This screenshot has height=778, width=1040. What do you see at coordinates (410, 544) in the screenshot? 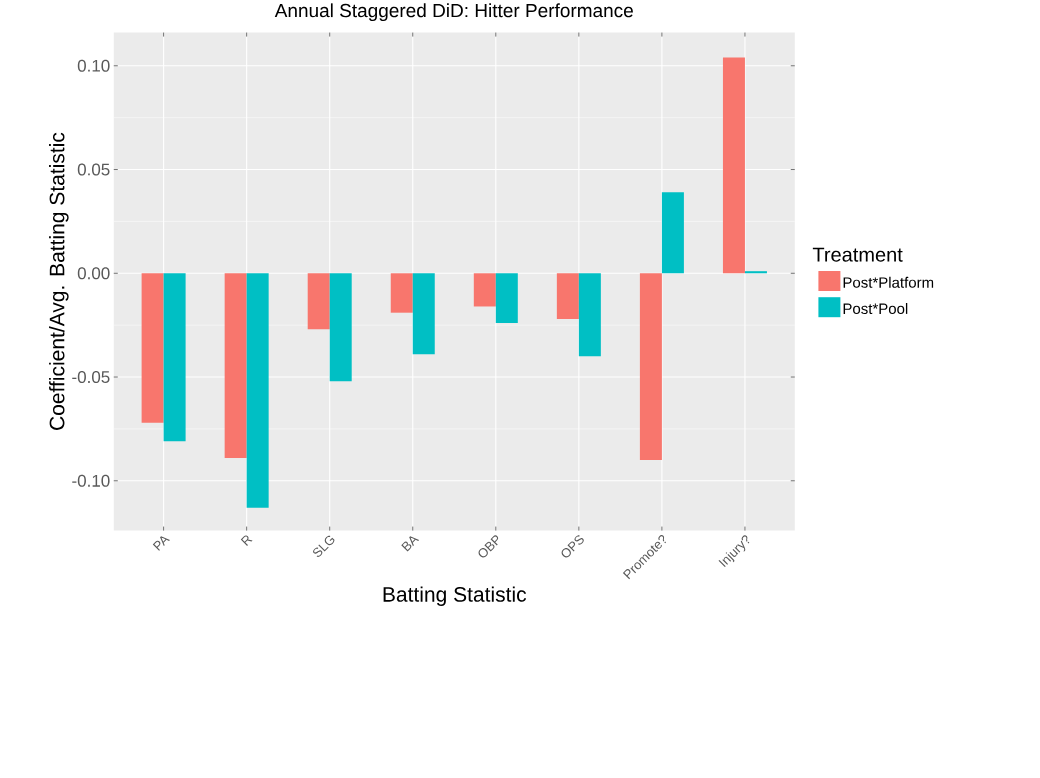
I see `x-tick-label: BA` at bounding box center [410, 544].